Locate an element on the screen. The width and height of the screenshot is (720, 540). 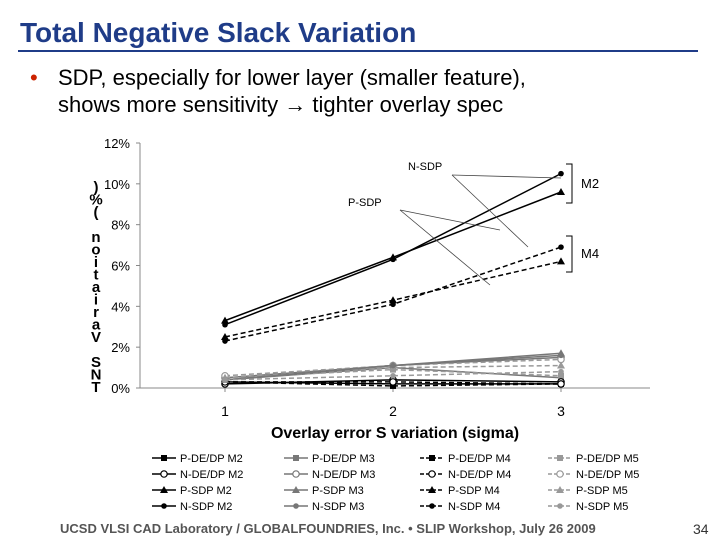
legend-item: N-SDP M4 is located at coordinates (460, 507).